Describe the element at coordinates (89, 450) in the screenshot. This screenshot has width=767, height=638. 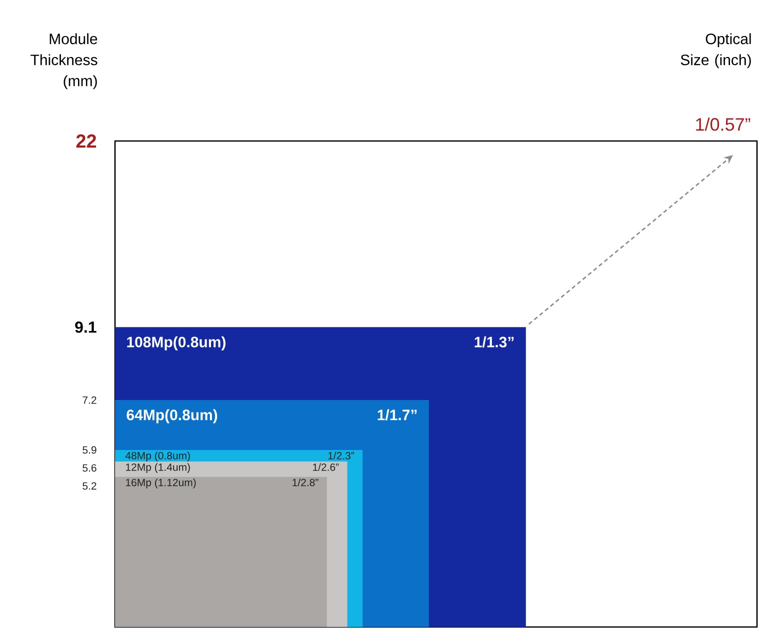
I see `data-label: 5.9` at that location.